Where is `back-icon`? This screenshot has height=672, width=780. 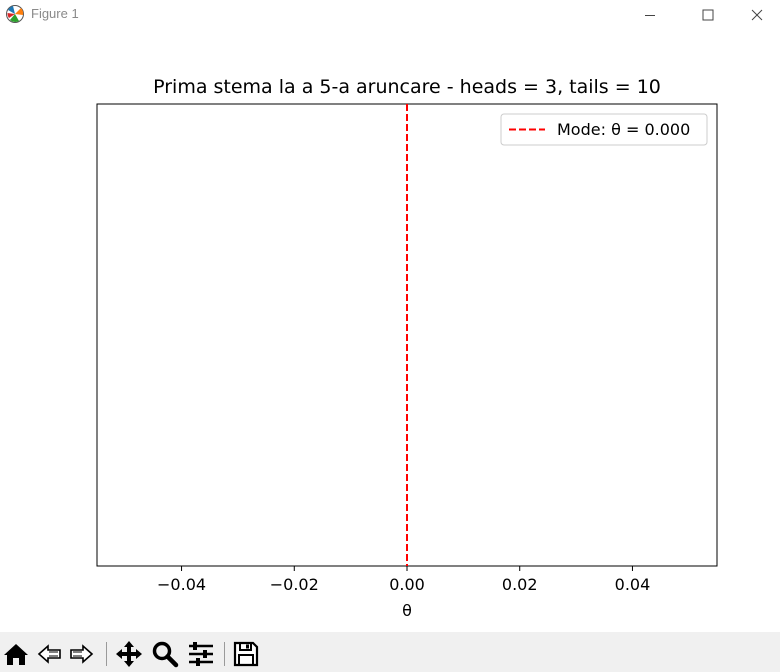
back-icon is located at coordinates (49, 654).